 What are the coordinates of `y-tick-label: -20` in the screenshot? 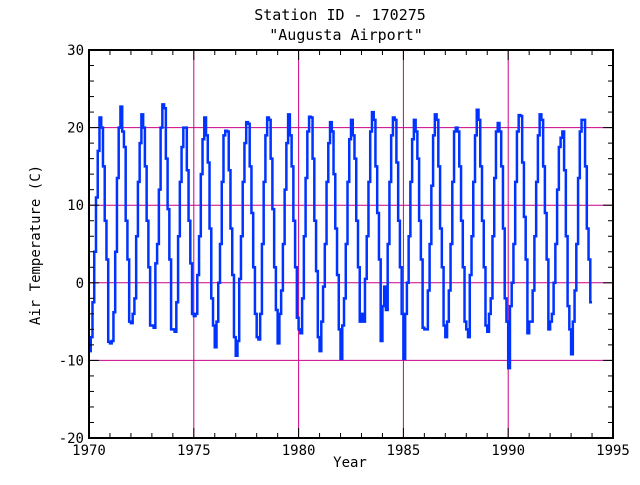 It's located at (71, 439).